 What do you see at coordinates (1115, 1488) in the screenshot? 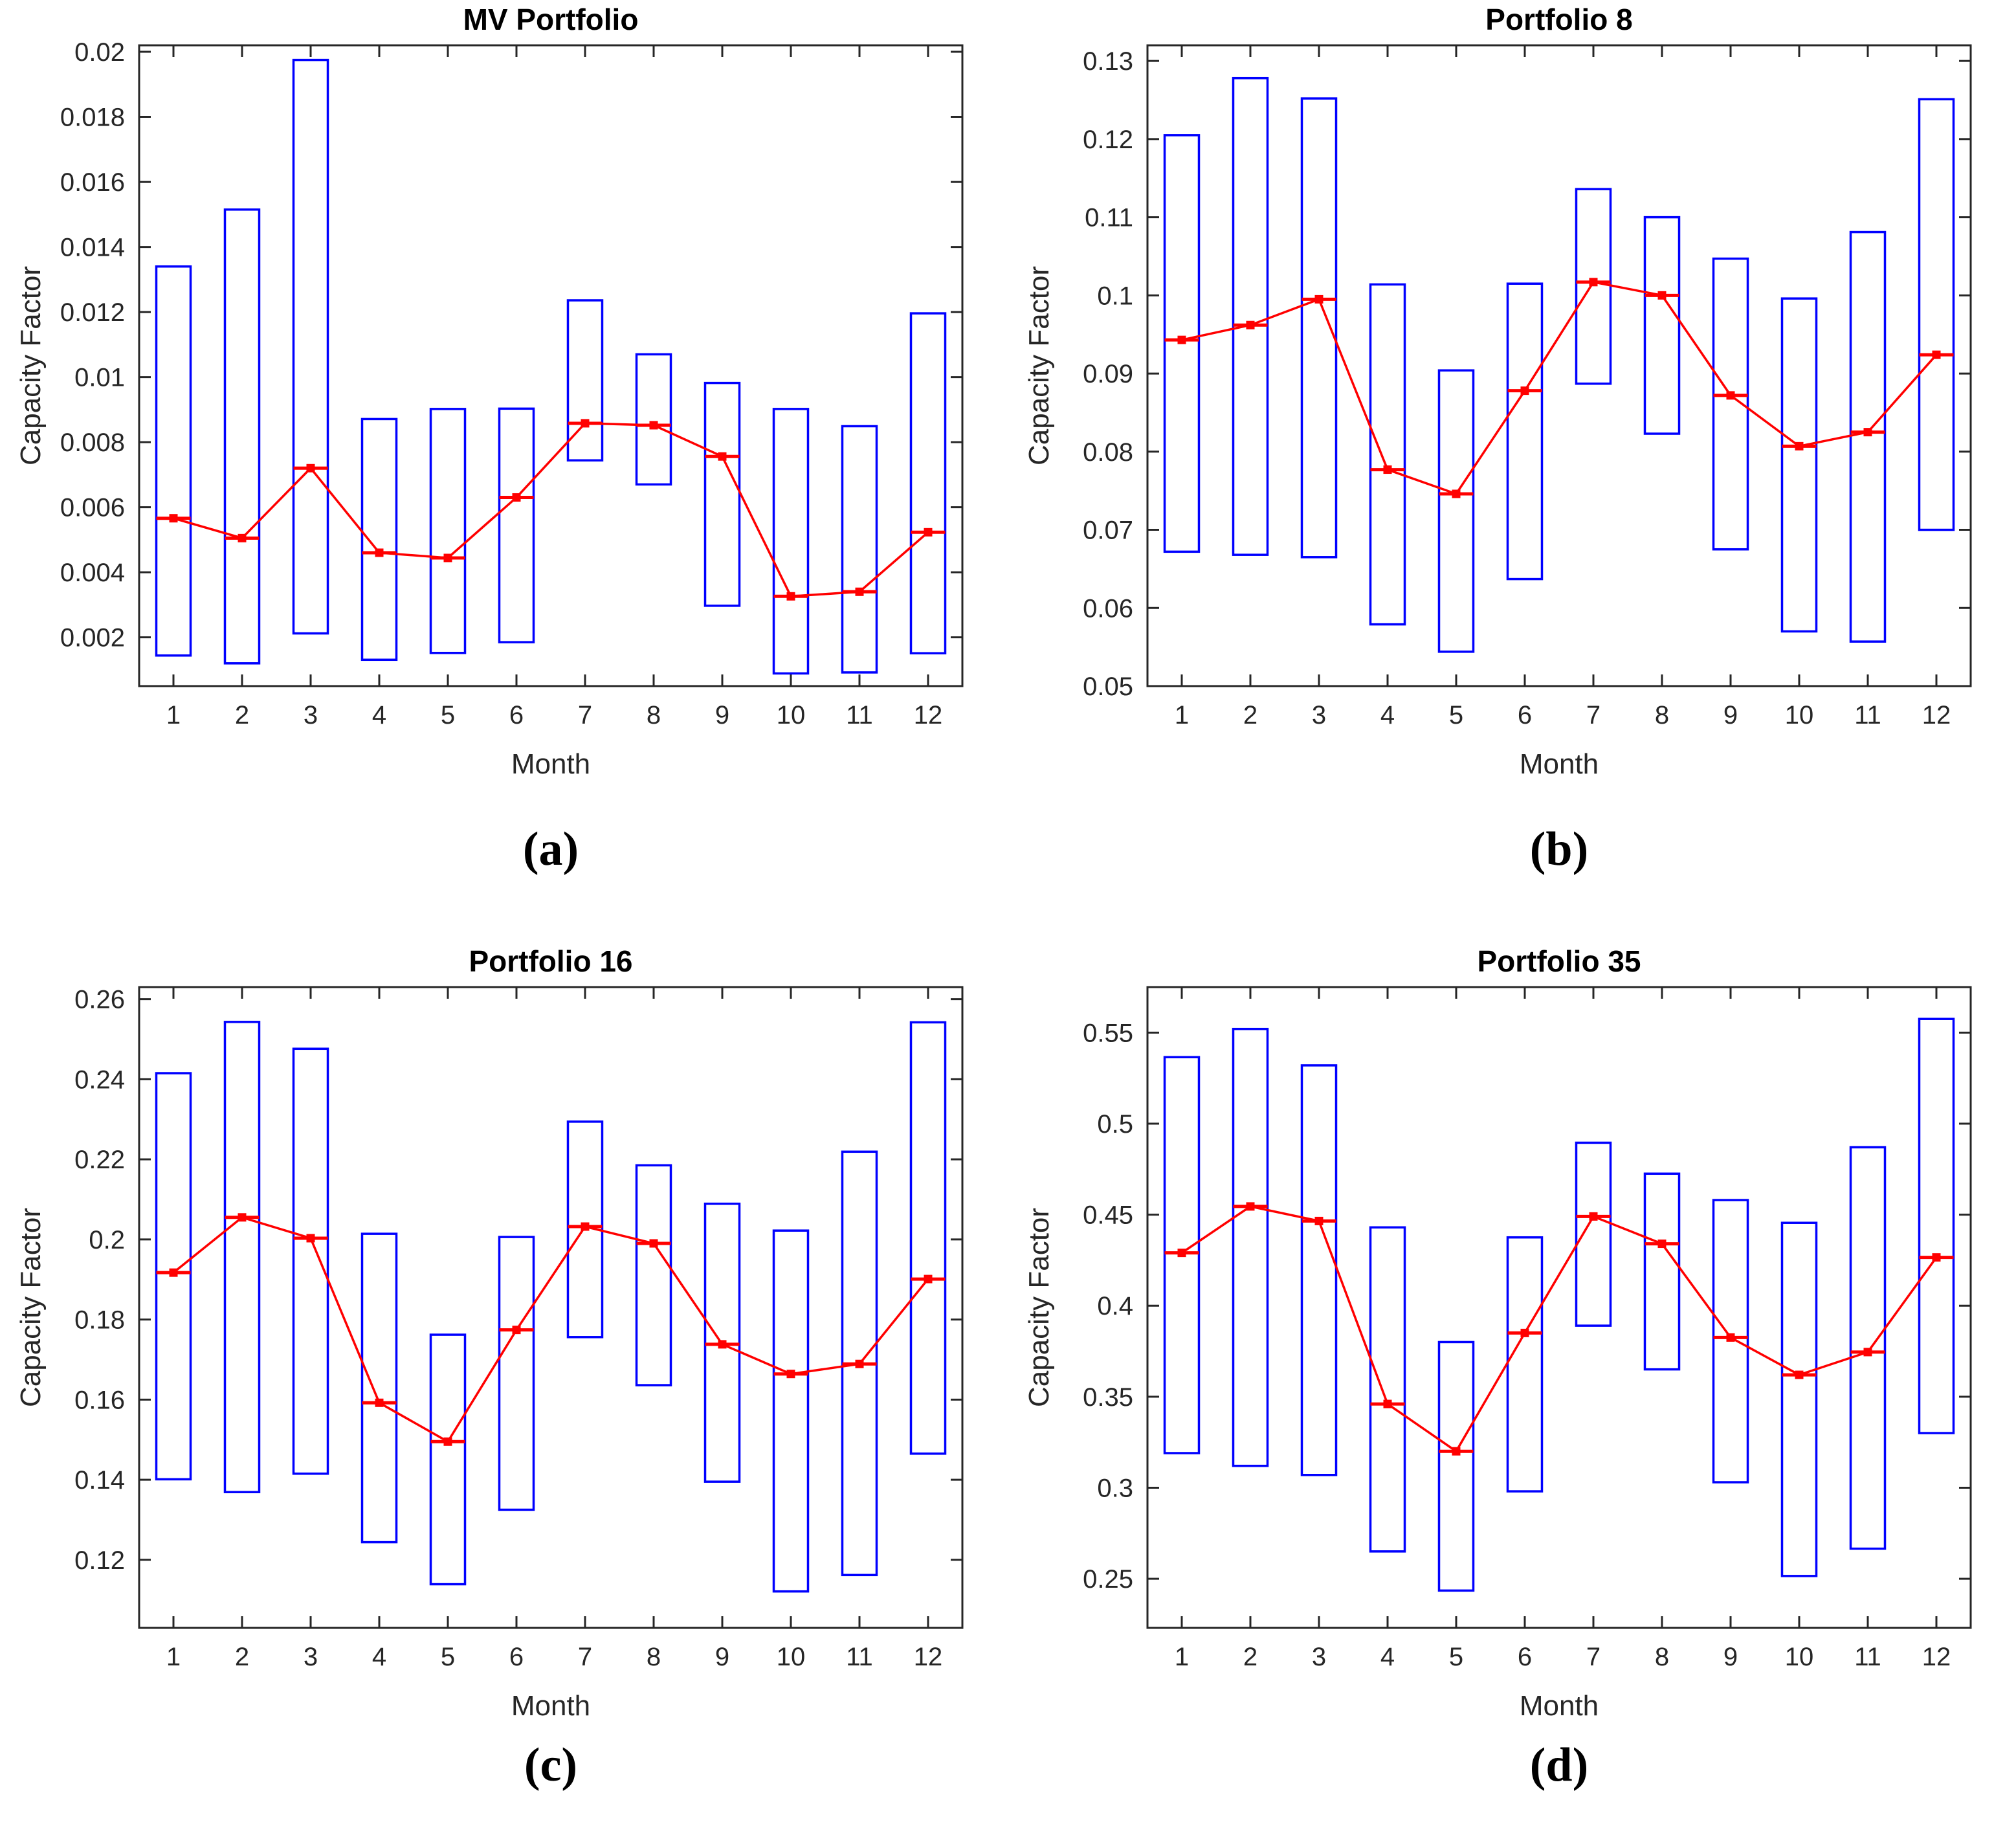
I see `y-tick-label: 0.3` at bounding box center [1115, 1488].